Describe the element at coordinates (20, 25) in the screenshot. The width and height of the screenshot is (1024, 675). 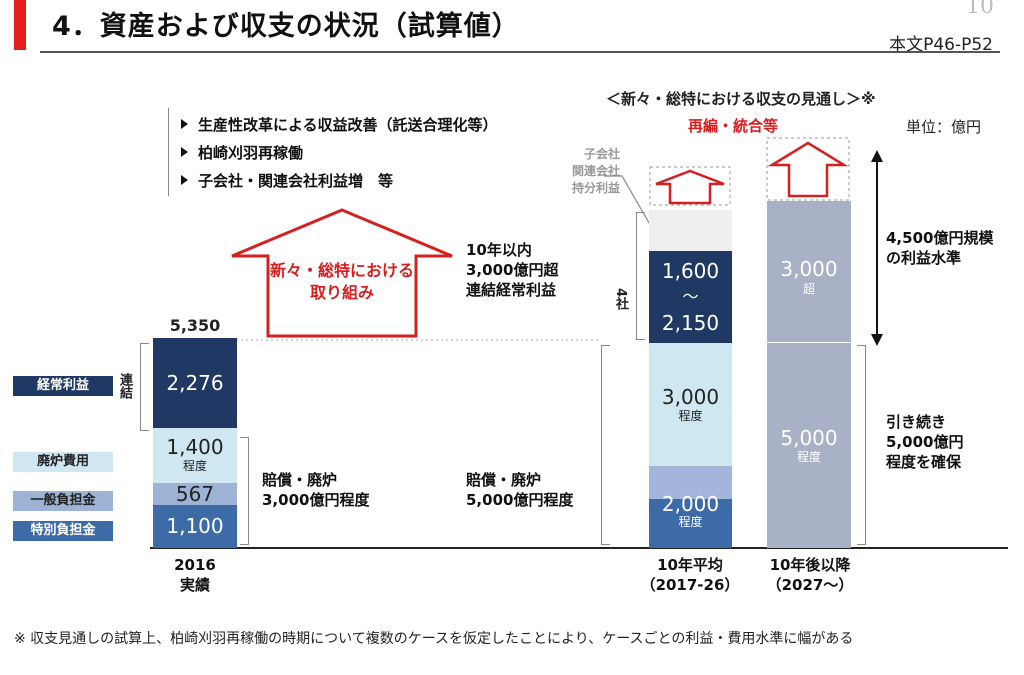
I see `header-accent-bar` at that location.